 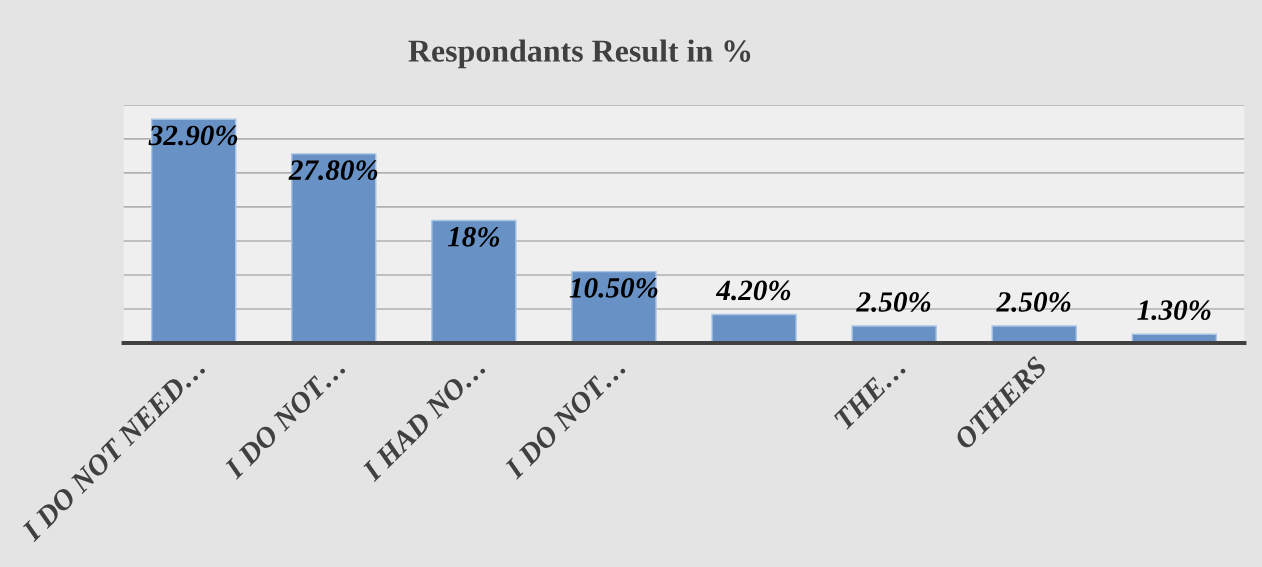 I want to click on data-label: 4.20%, so click(x=753, y=290).